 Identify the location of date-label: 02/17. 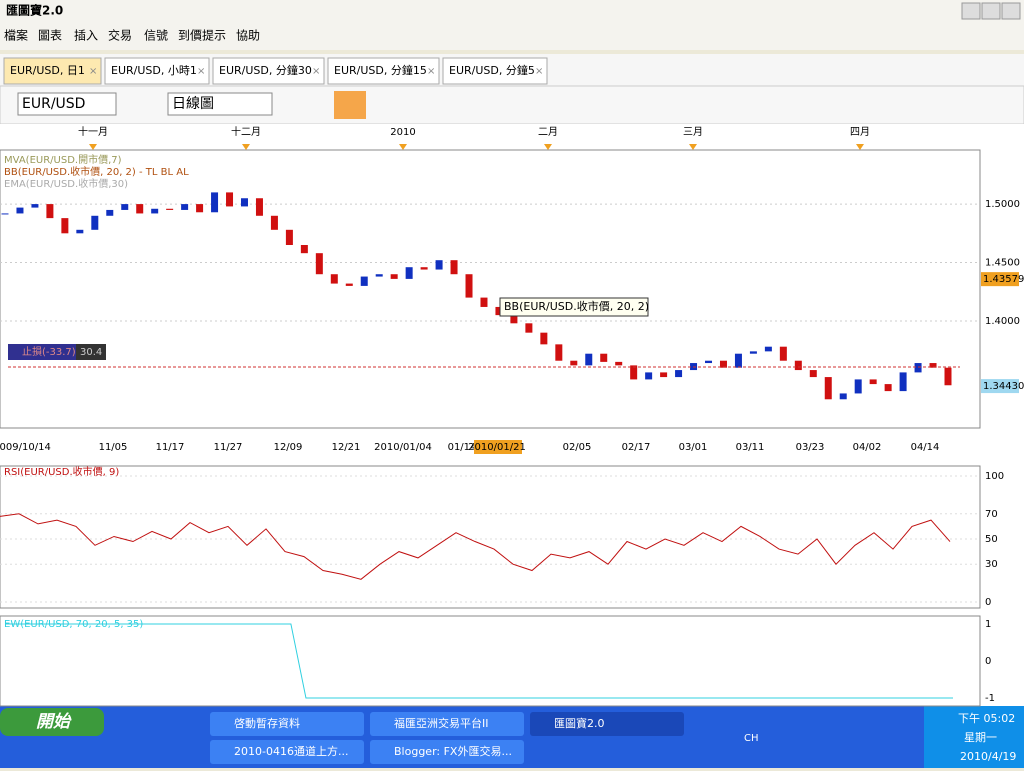
(636, 447).